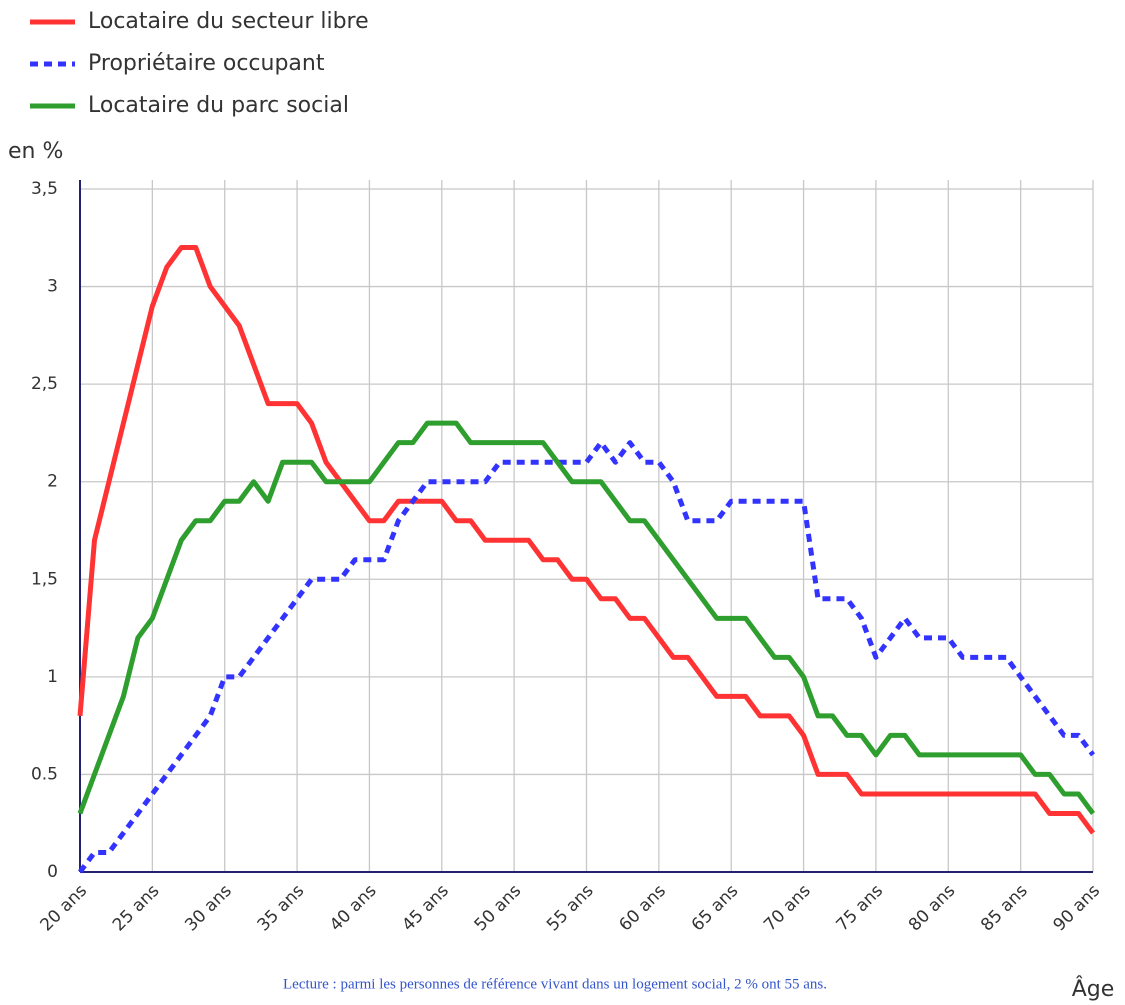 This screenshot has height=1005, width=1125. I want to click on x-tick-label: 80 ans, so click(932, 908).